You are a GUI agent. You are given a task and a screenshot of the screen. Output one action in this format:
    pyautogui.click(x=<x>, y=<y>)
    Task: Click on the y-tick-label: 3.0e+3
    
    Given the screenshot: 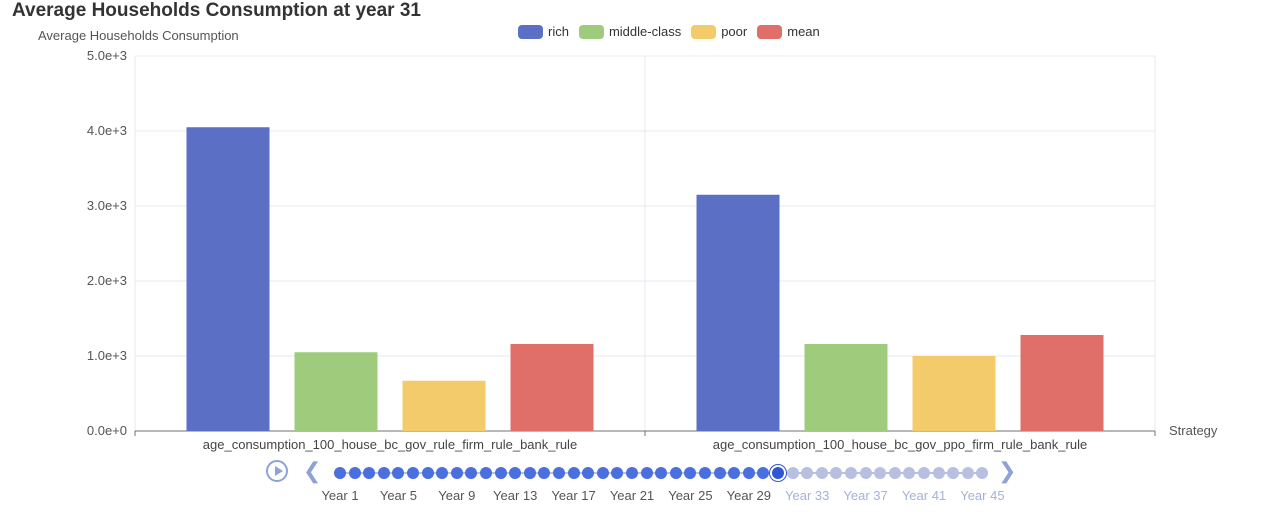 What is the action you would take?
    pyautogui.click(x=107, y=205)
    